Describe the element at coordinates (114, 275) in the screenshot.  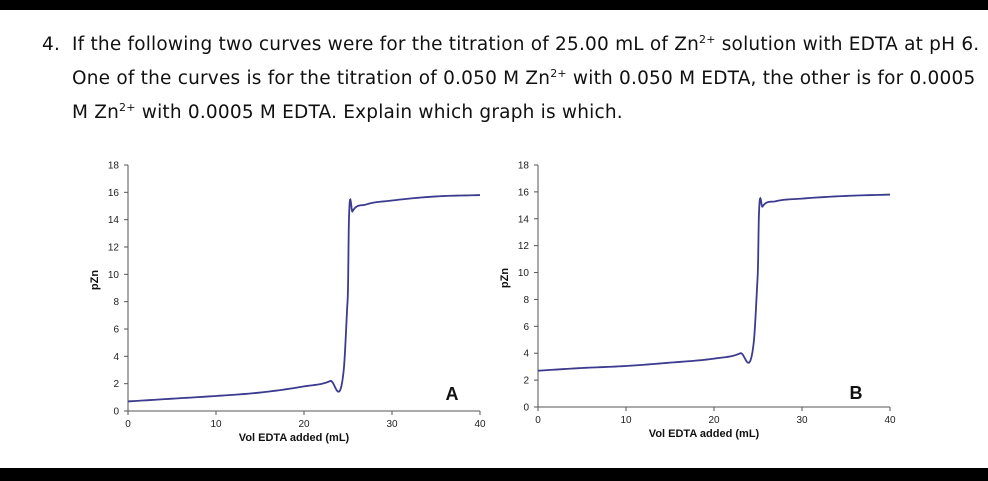
I see `chart-a-y-tick-label: 10` at that location.